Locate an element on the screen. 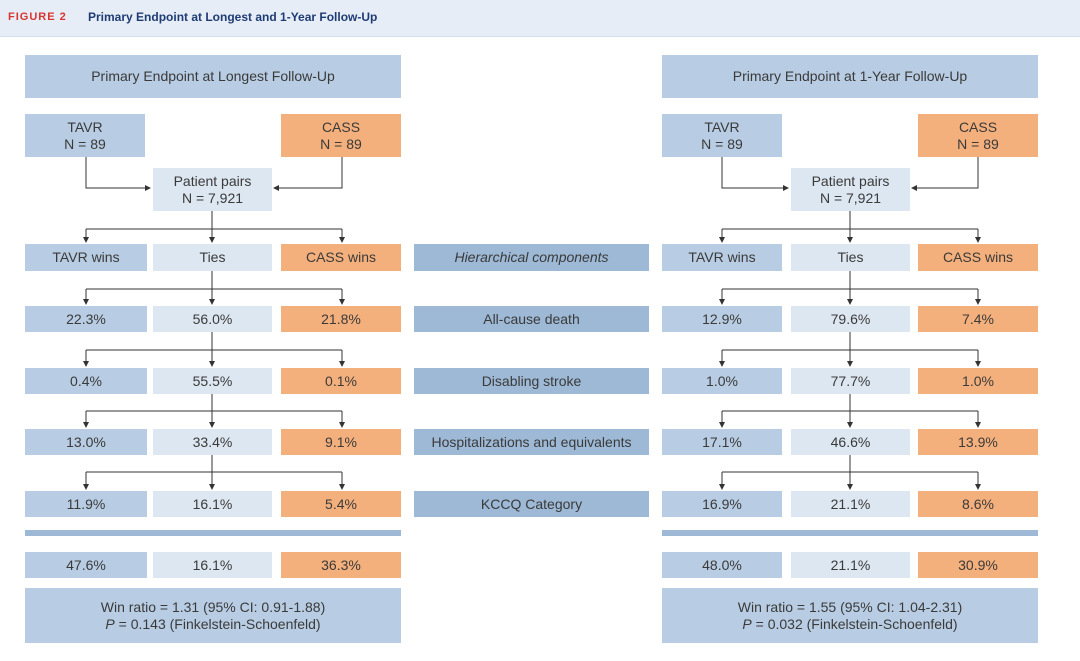 The image size is (1080, 661). right-row3-cass: 13.9% is located at coordinates (978, 442).